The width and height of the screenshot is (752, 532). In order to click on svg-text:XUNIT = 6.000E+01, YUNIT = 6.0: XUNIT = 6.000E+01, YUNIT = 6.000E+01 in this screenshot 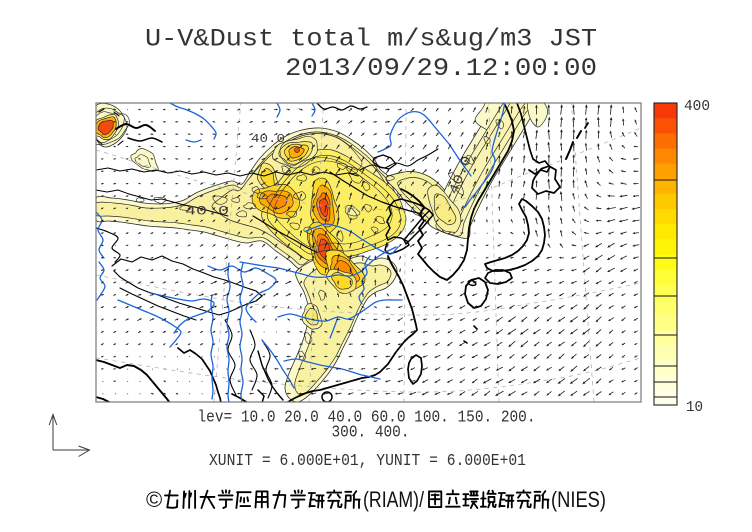, I will do `click(367, 460)`.